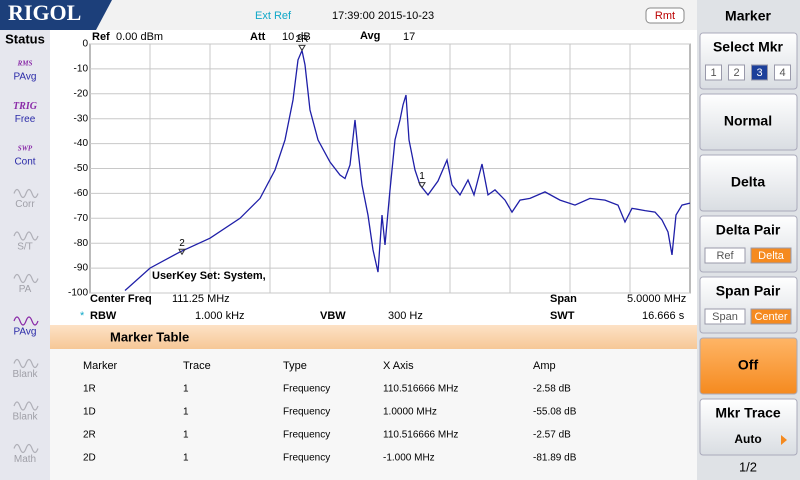 This screenshot has height=480, width=800. What do you see at coordinates (121, 299) in the screenshot?
I see `center-label: Center Freq` at bounding box center [121, 299].